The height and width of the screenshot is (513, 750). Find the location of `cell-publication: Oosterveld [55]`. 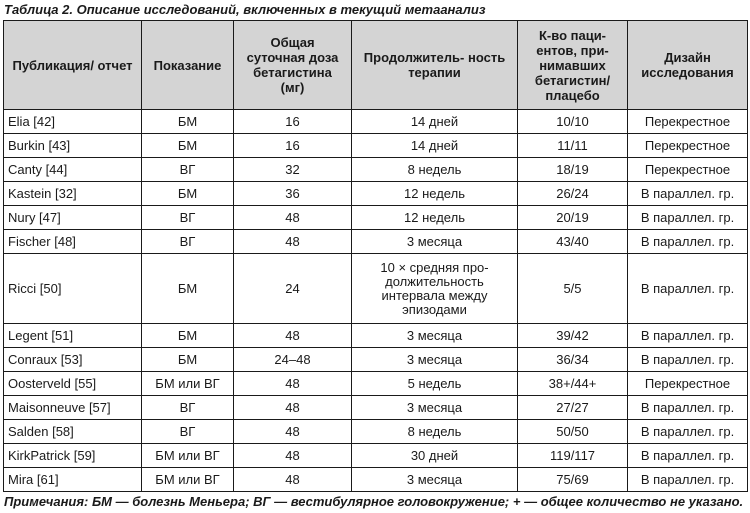

cell-publication: Oosterveld [55] is located at coordinates (72, 383).